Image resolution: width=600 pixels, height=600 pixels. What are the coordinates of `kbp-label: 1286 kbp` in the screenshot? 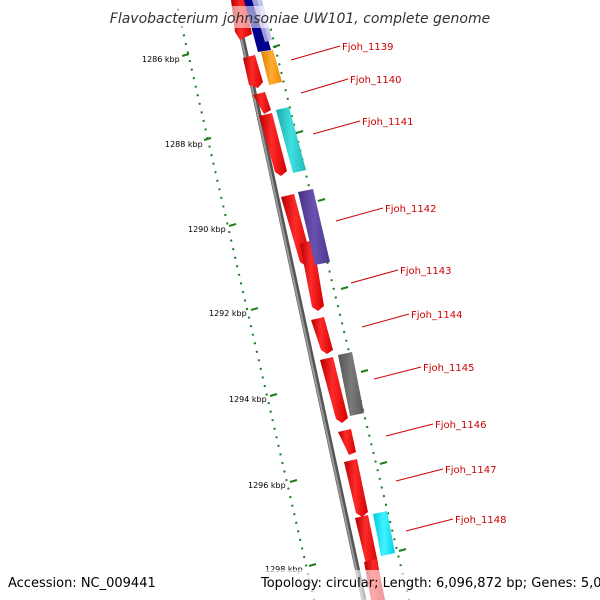 It's located at (161, 59).